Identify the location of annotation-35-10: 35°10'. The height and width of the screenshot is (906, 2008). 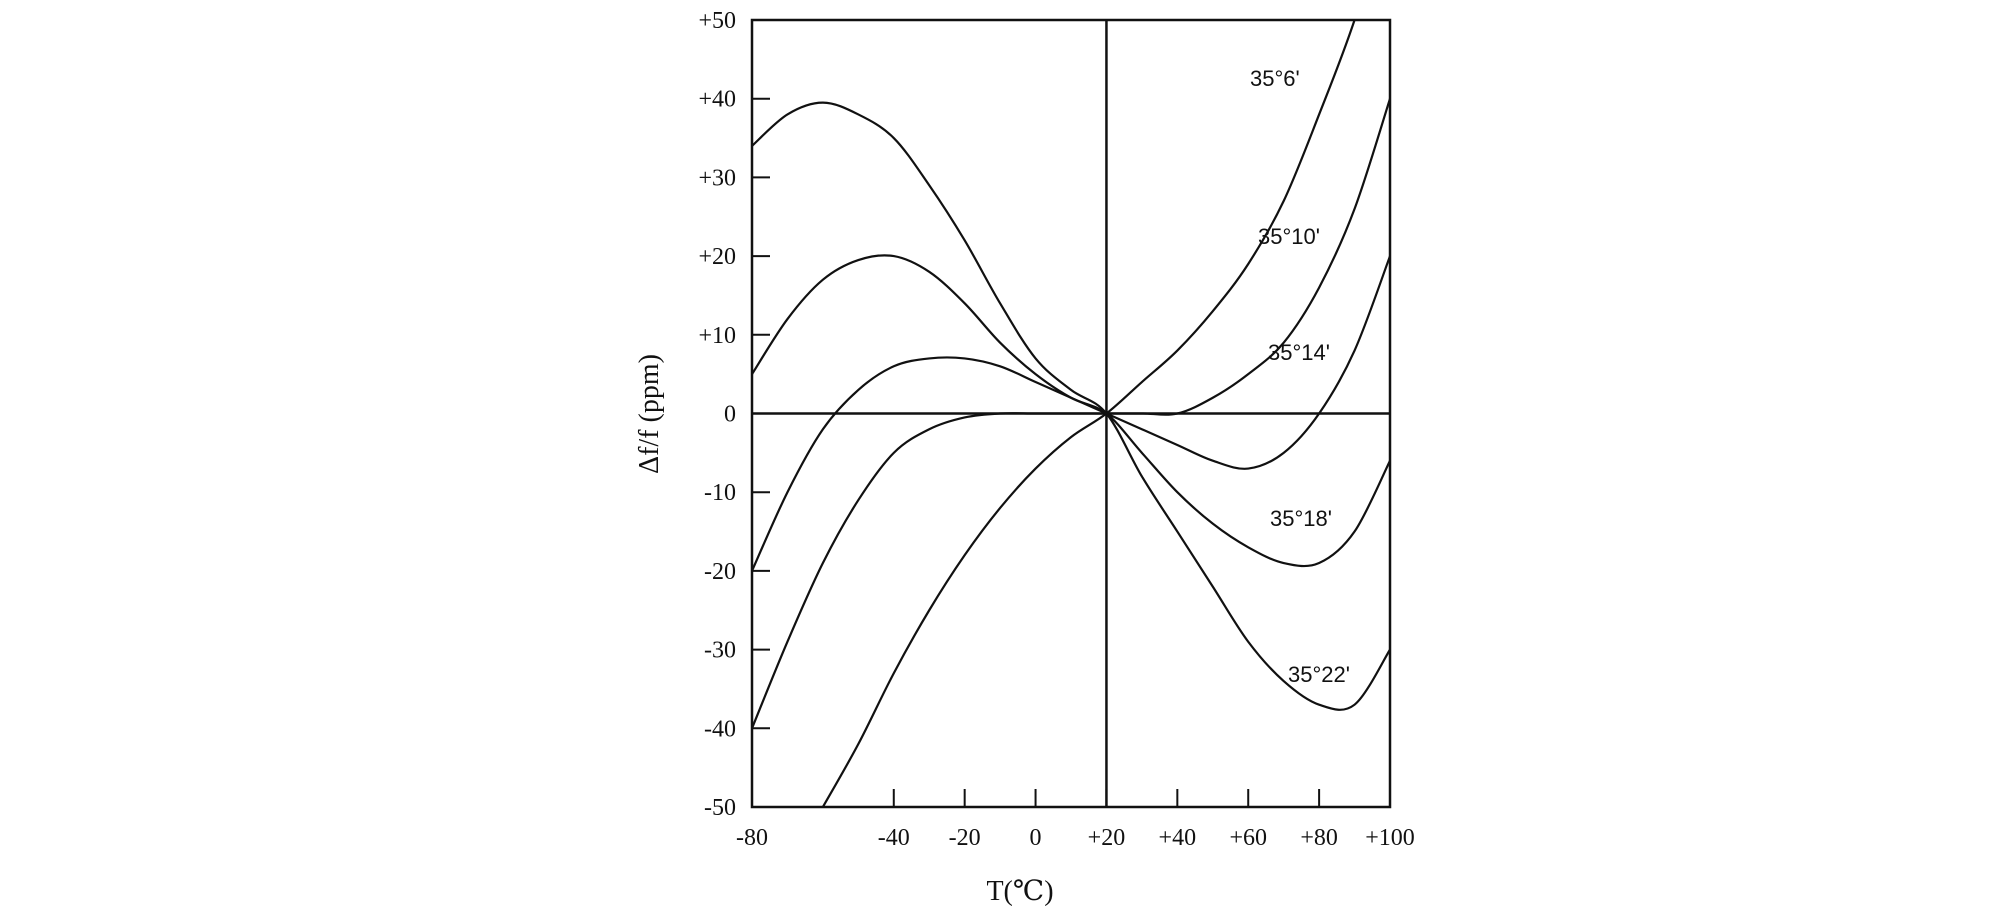
(1289, 236).